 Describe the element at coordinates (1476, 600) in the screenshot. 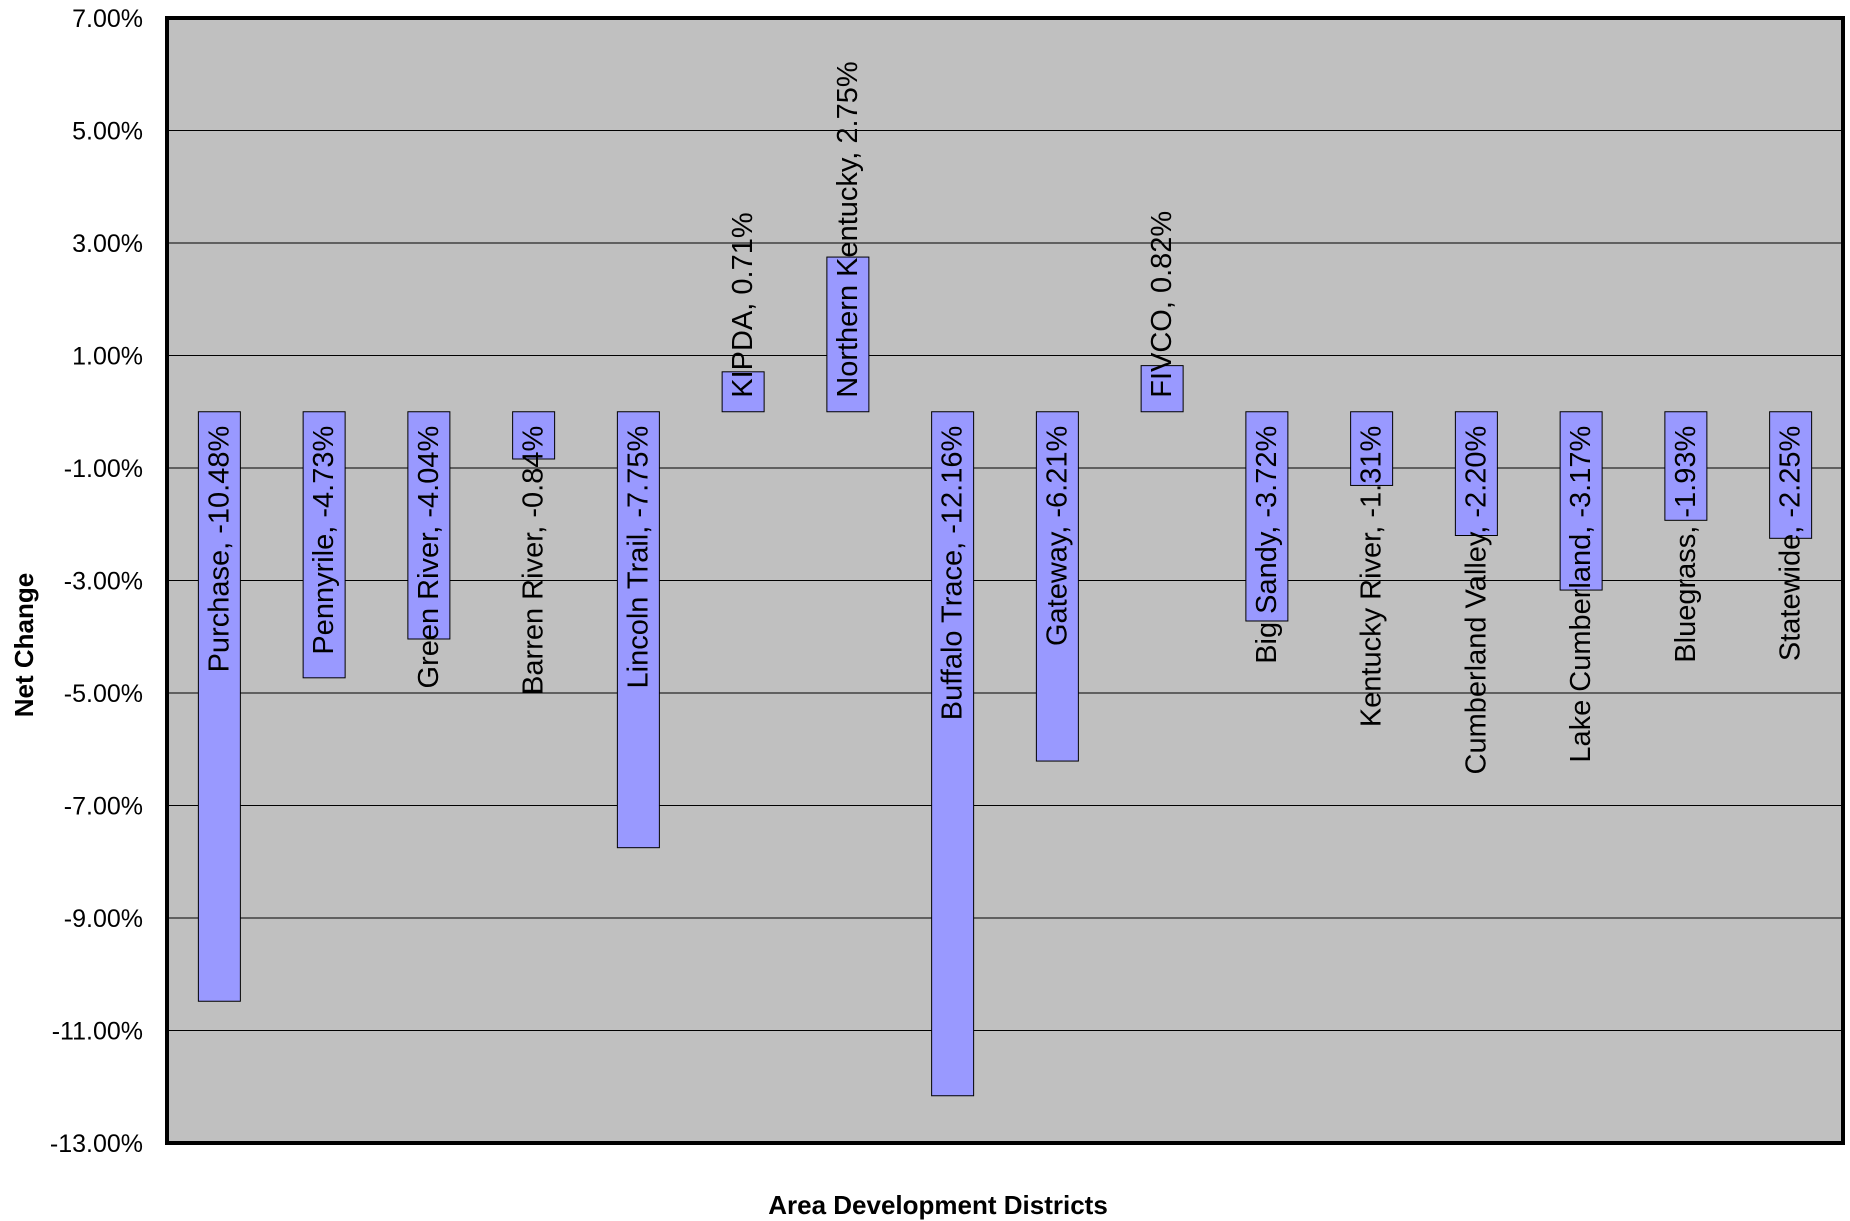

I see `data-label: Cumberland Valley, -2.20%` at that location.